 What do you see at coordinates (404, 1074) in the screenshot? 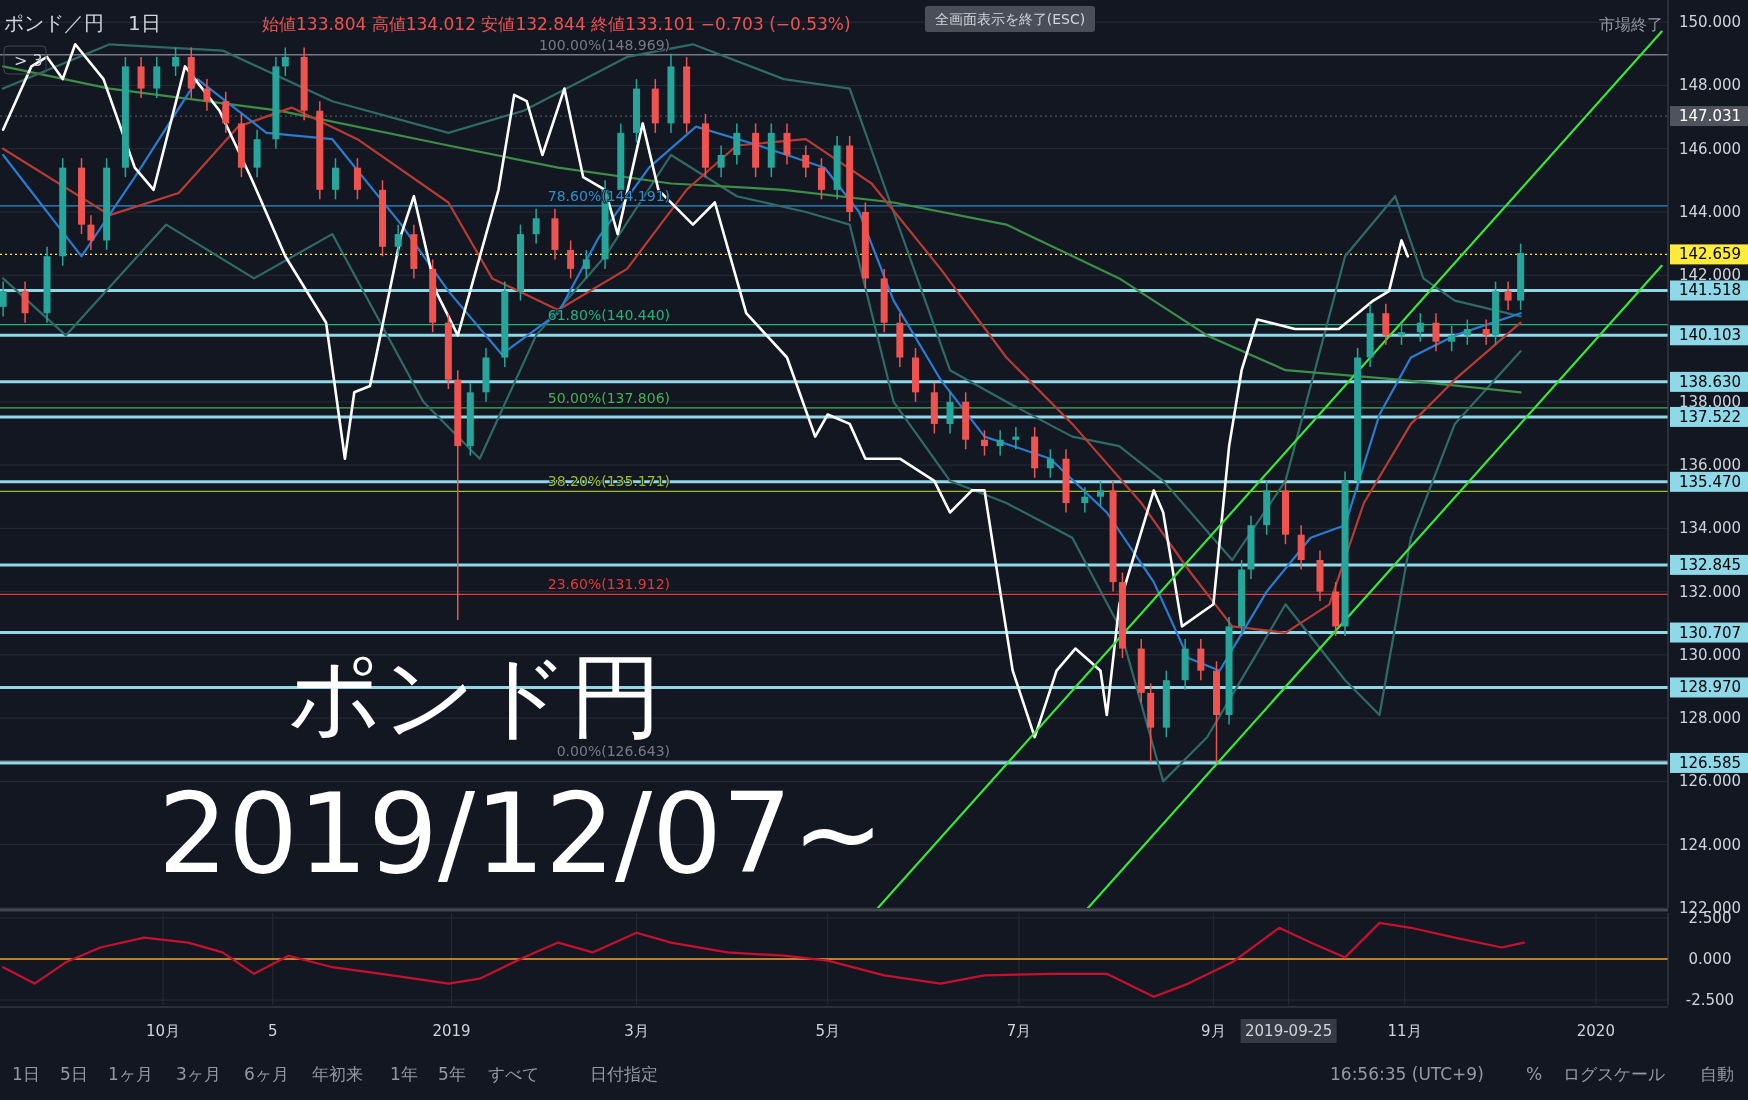
I see `text: 1年` at bounding box center [404, 1074].